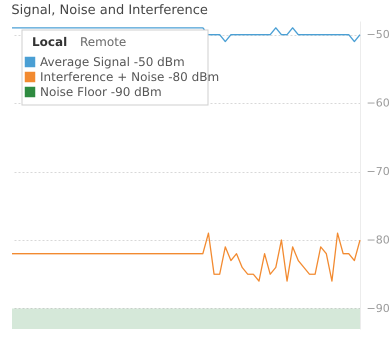 The image size is (389, 337). Describe the element at coordinates (186, 257) in the screenshot. I see `line-series` at that location.